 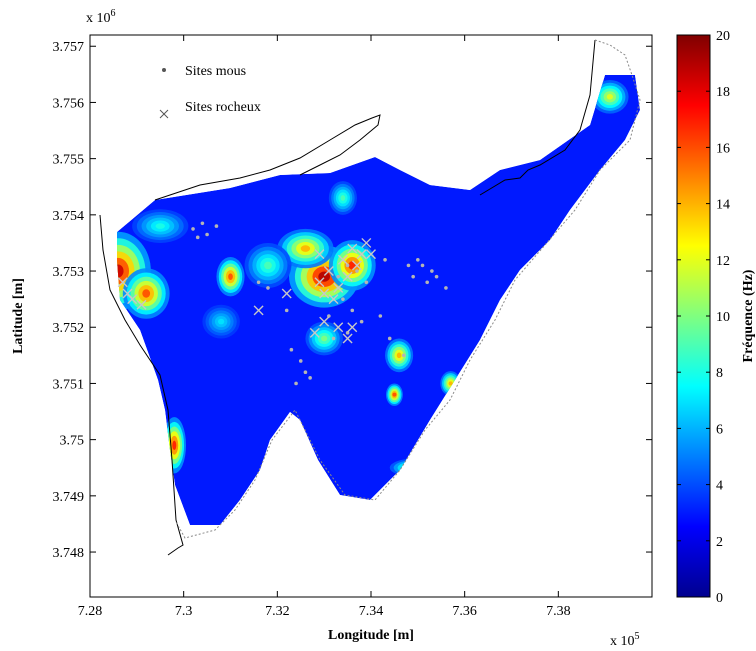 I want to click on coastline-east, so click(x=537, y=117).